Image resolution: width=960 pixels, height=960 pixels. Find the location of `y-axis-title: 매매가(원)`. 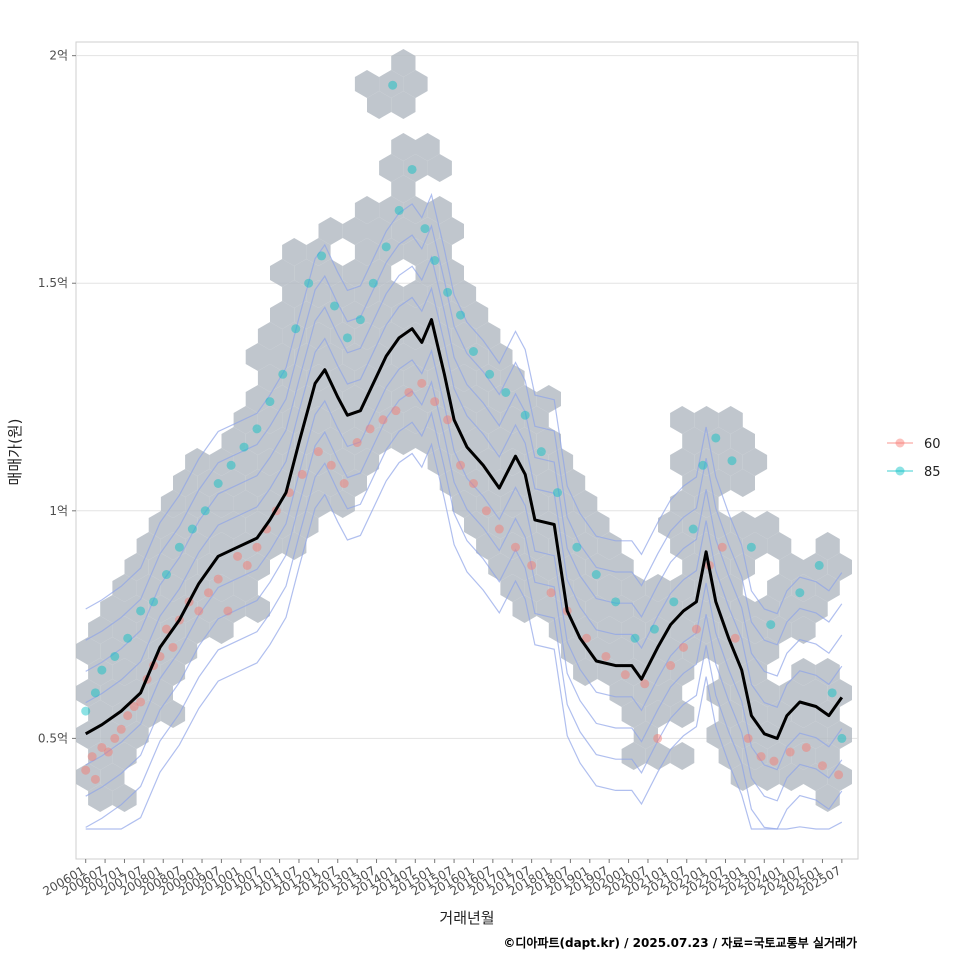

y-axis-title: 매매가(원) is located at coordinates (15, 452).